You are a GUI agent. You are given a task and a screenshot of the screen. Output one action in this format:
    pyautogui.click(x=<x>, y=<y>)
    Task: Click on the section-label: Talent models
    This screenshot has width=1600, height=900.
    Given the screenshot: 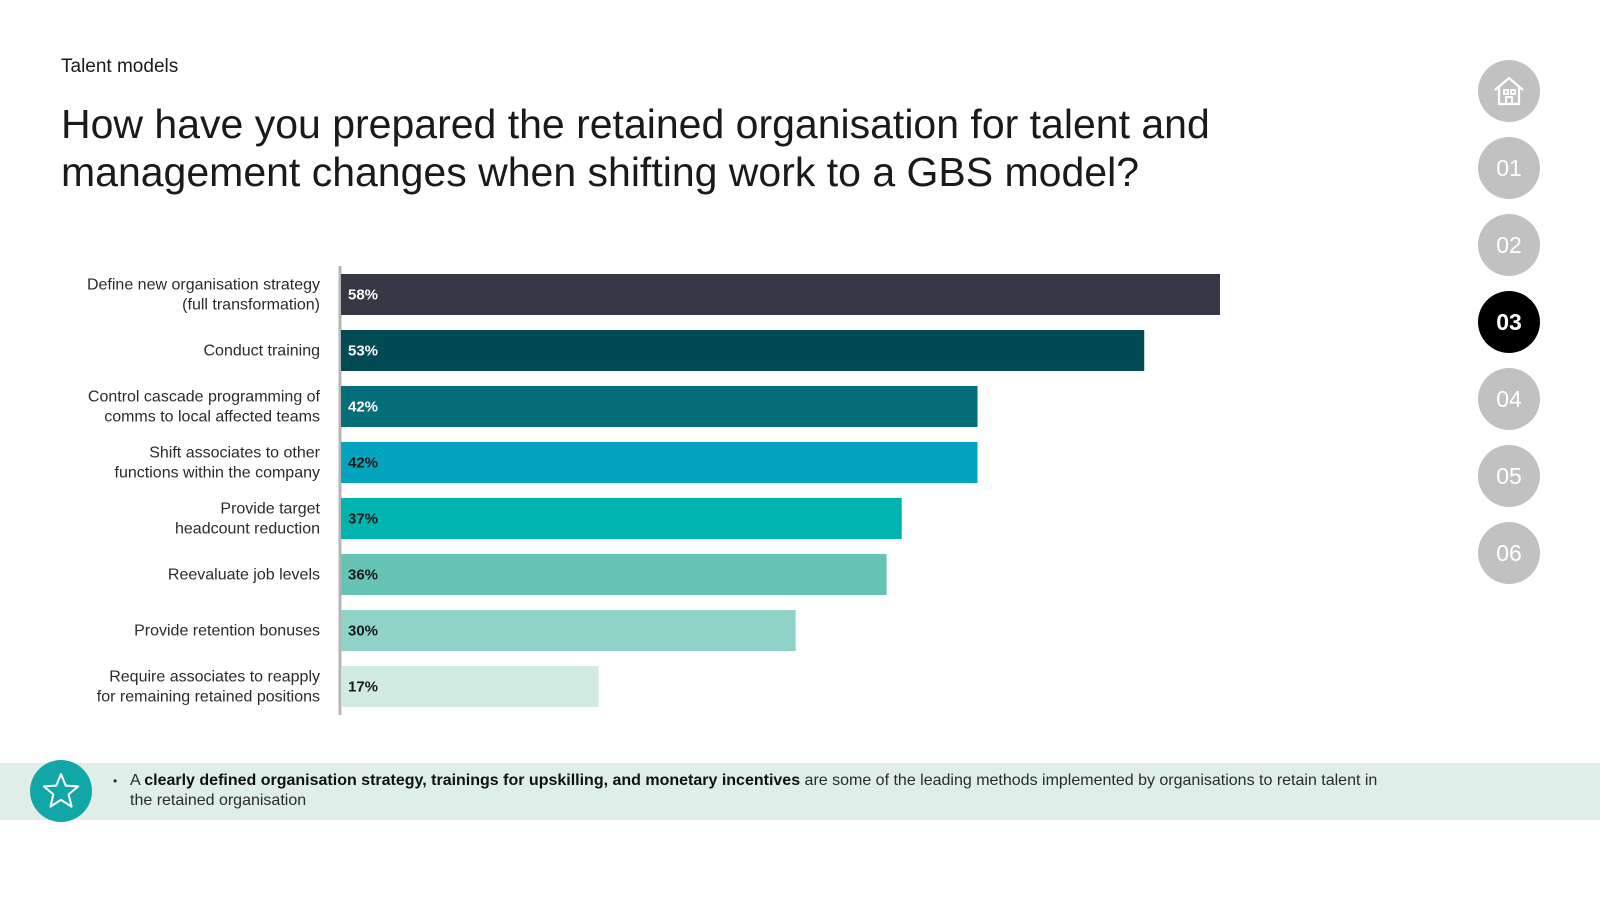 What is the action you would take?
    pyautogui.click(x=120, y=66)
    